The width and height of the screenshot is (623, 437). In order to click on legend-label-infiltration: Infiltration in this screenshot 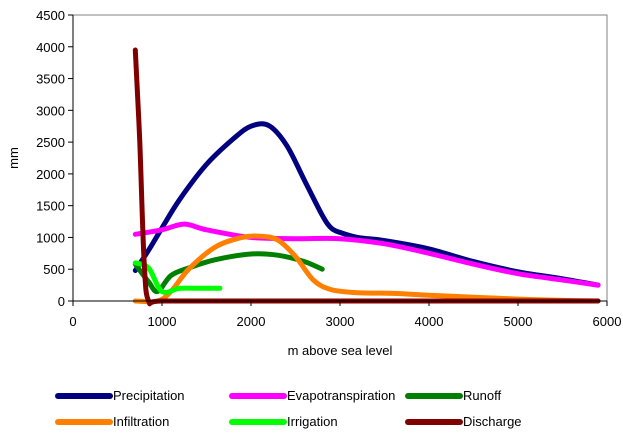, I will do `click(141, 421)`.